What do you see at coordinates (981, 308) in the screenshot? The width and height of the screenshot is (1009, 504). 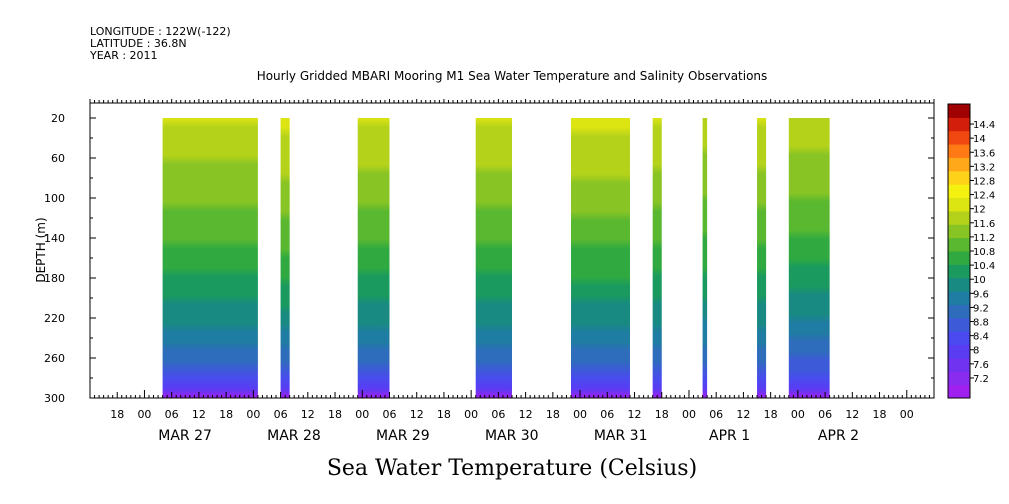 I see `colorbar-tick-label: 9.2` at bounding box center [981, 308].